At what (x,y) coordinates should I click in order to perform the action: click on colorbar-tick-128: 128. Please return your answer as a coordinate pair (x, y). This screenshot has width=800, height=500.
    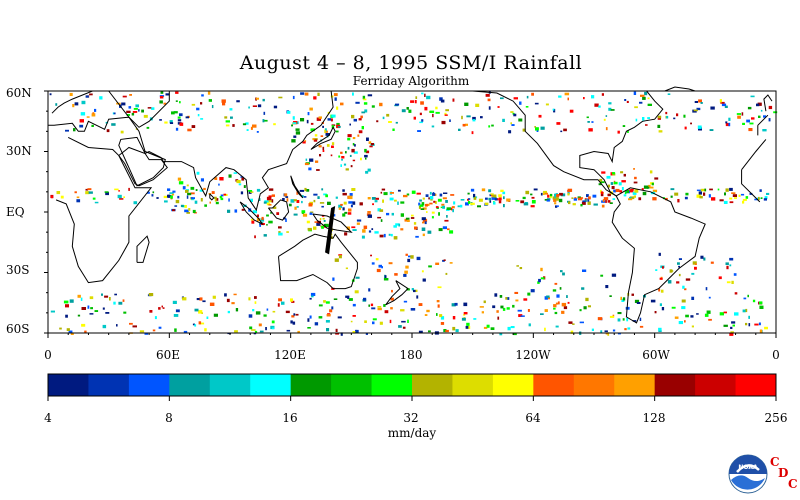
    Looking at the image, I should click on (654, 418).